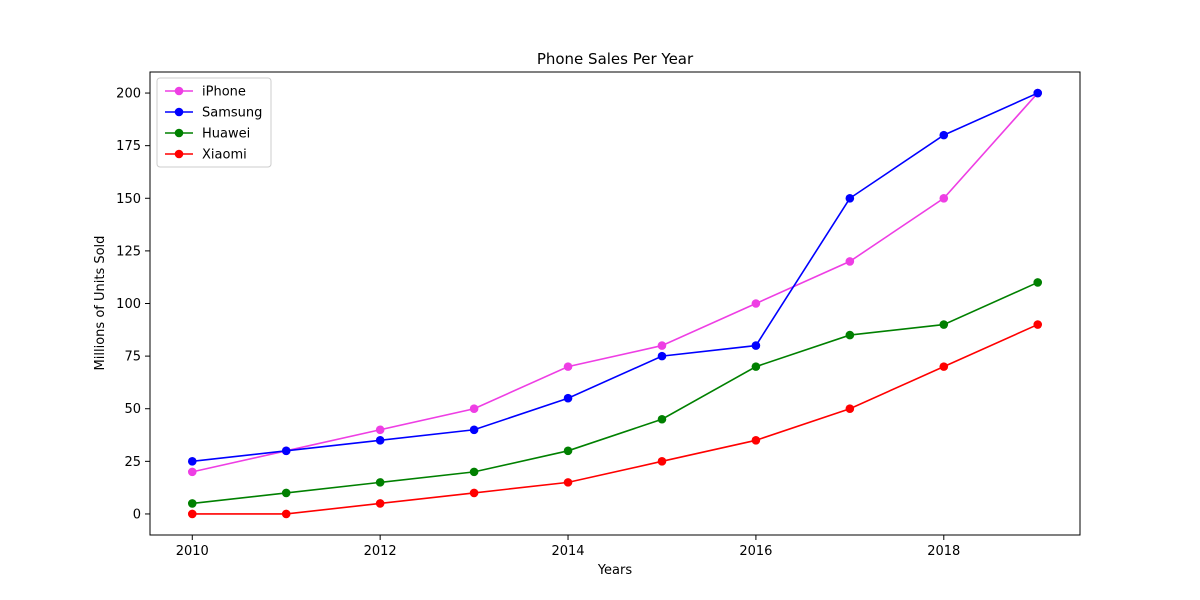 The height and width of the screenshot is (600, 1200). I want to click on chart-title: Phone Sales Per Year, so click(615, 59).